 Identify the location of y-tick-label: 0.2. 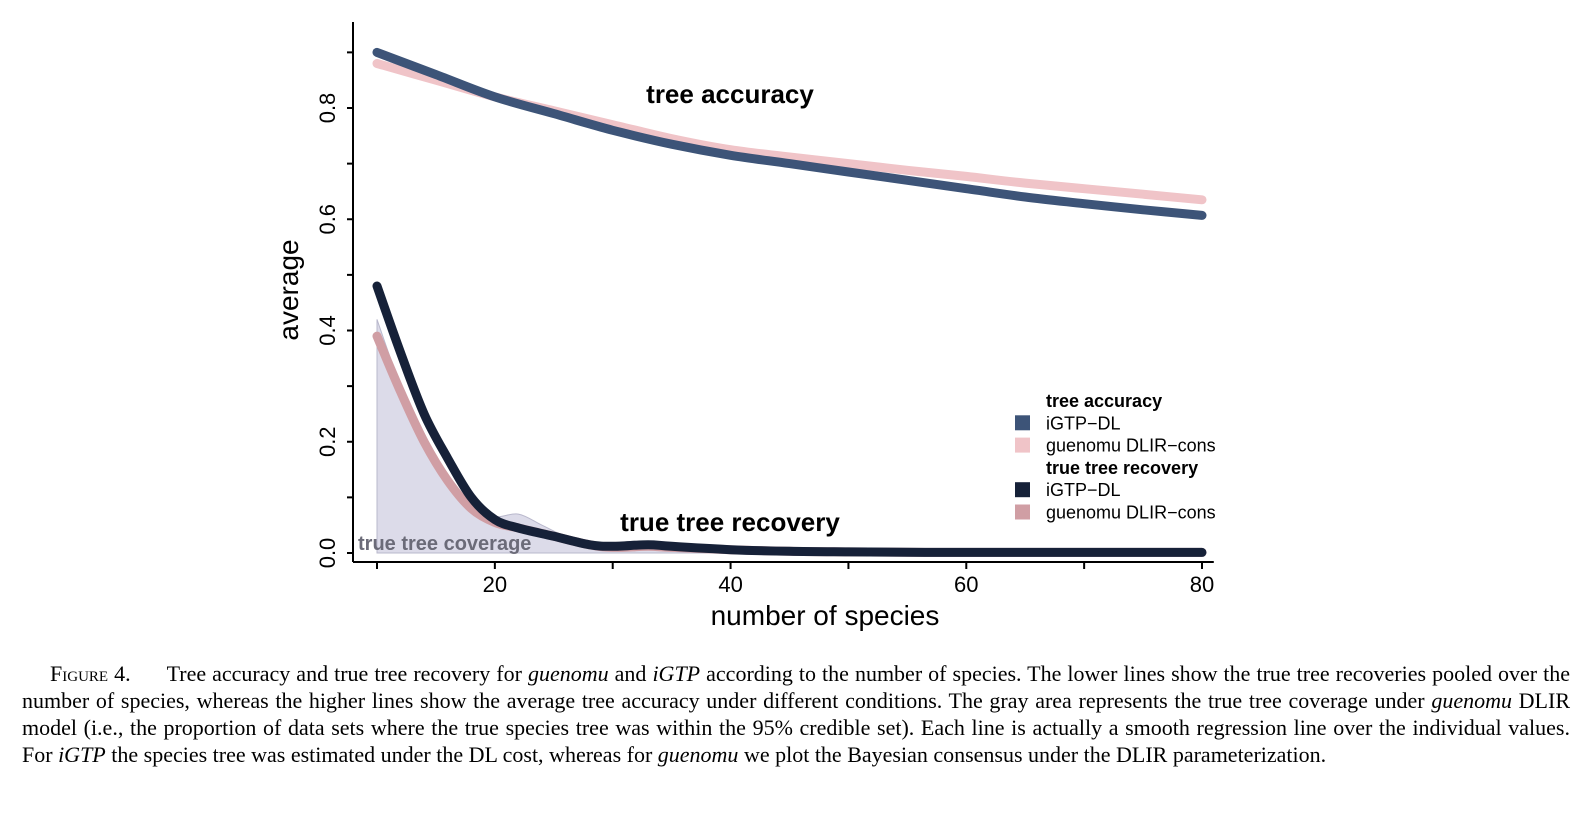
(327, 441).